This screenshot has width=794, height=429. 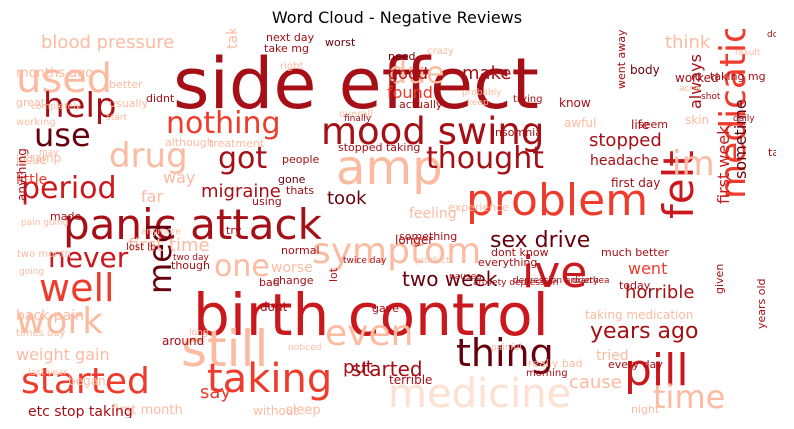 What do you see at coordinates (190, 265) in the screenshot?
I see `word: though` at bounding box center [190, 265].